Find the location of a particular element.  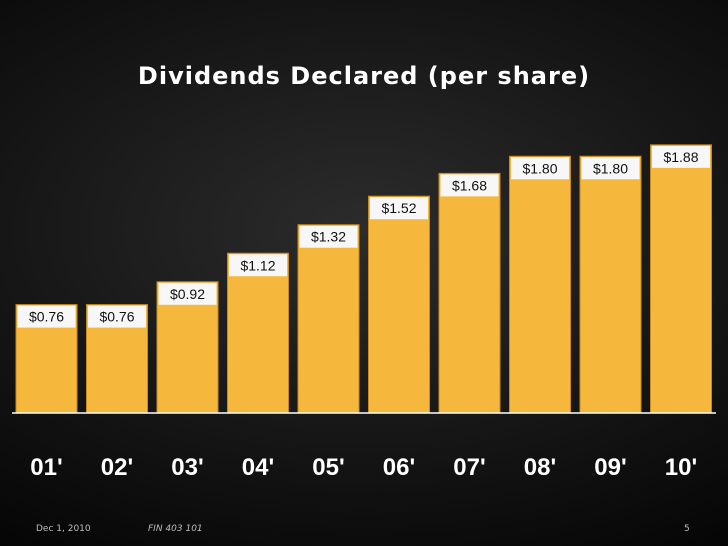

data-label: $1.52 is located at coordinates (398, 208).